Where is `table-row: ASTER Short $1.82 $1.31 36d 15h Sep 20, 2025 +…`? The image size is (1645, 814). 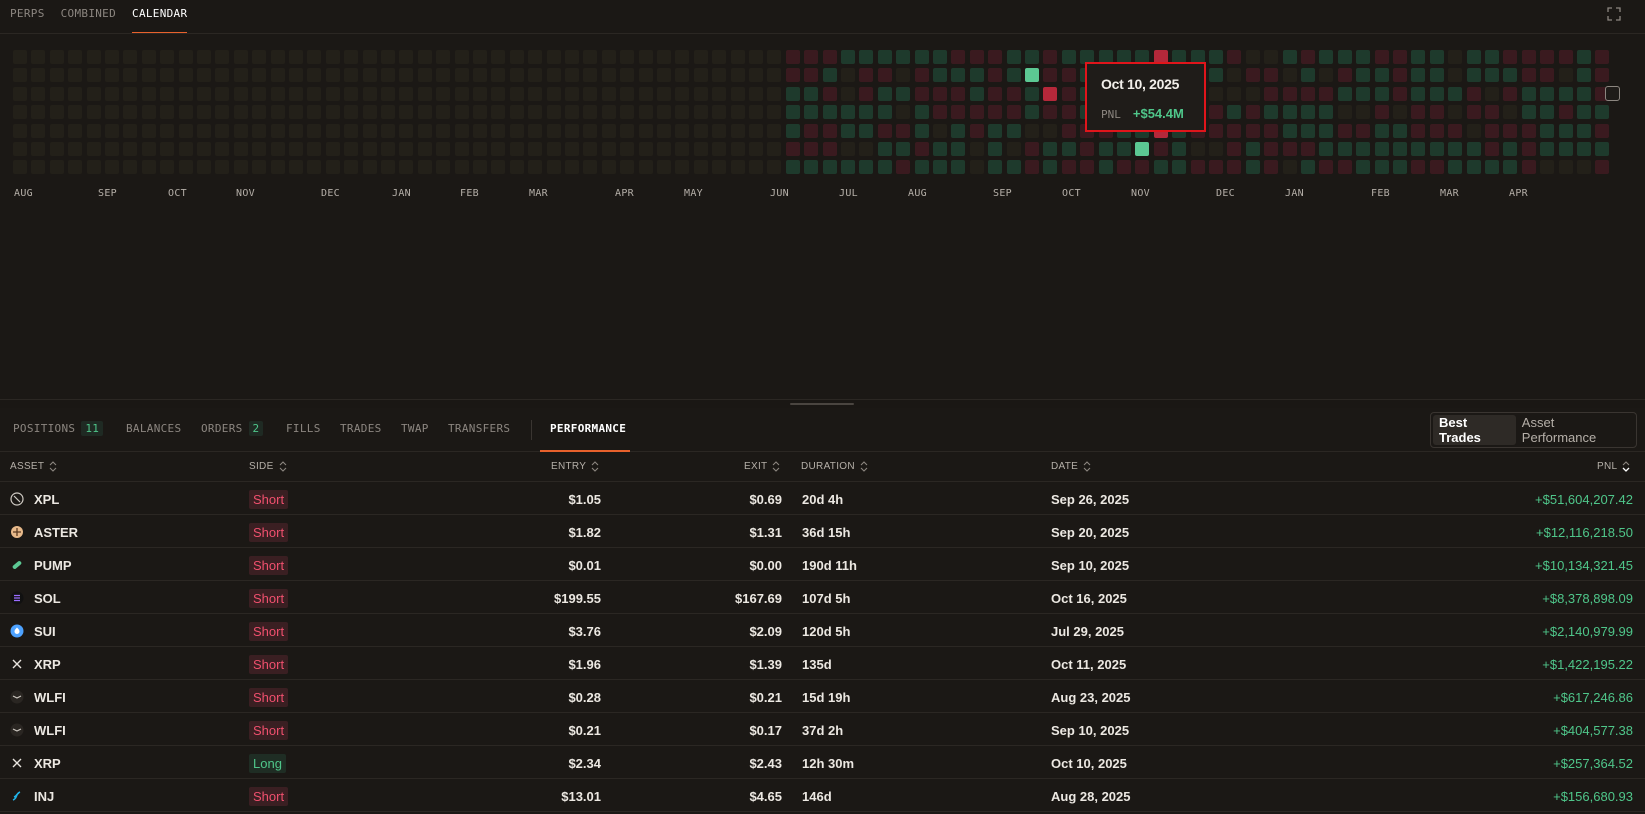 table-row: ASTER Short $1.82 $1.31 36d 15h Sep 20, 2025 +… is located at coordinates (822, 531).